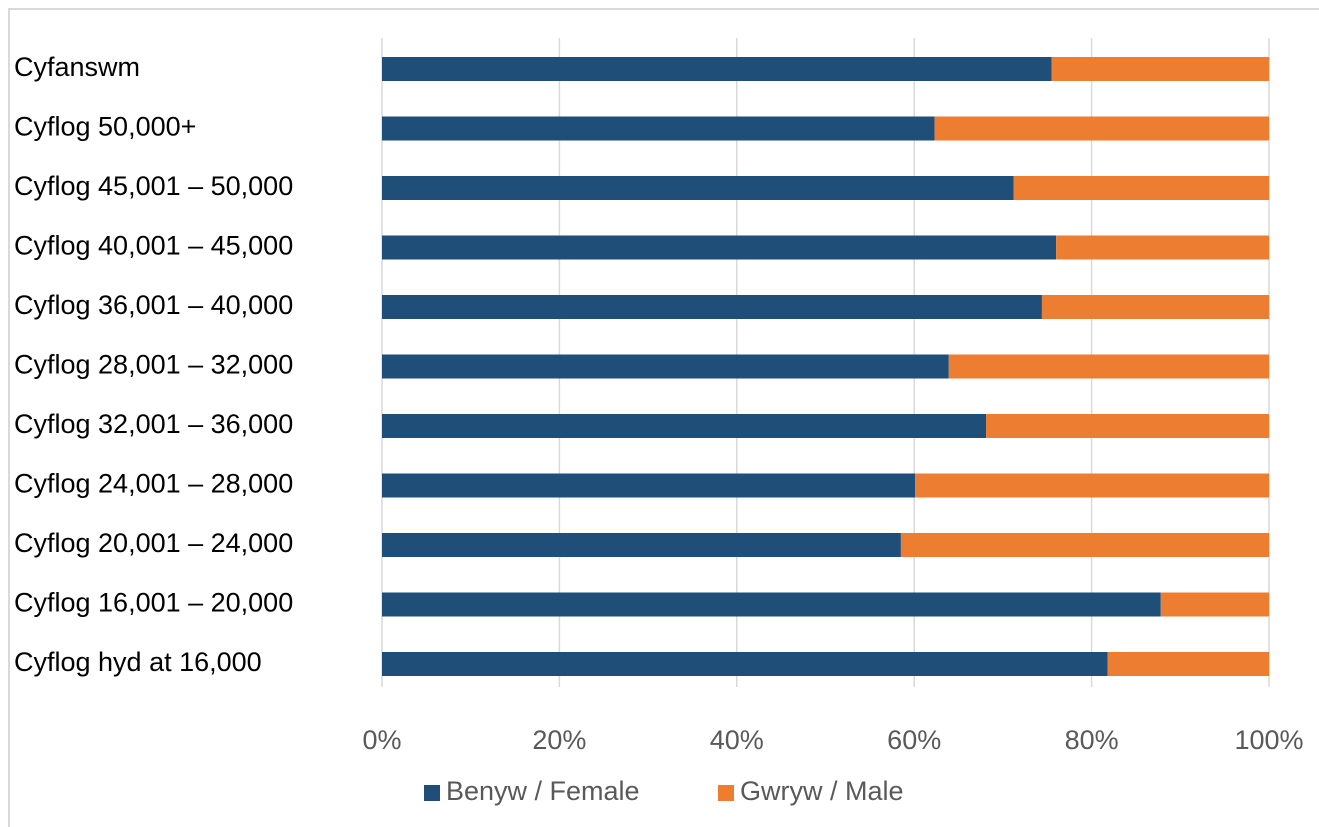 The height and width of the screenshot is (827, 1319). I want to click on frame-top-border, so click(663, 9).